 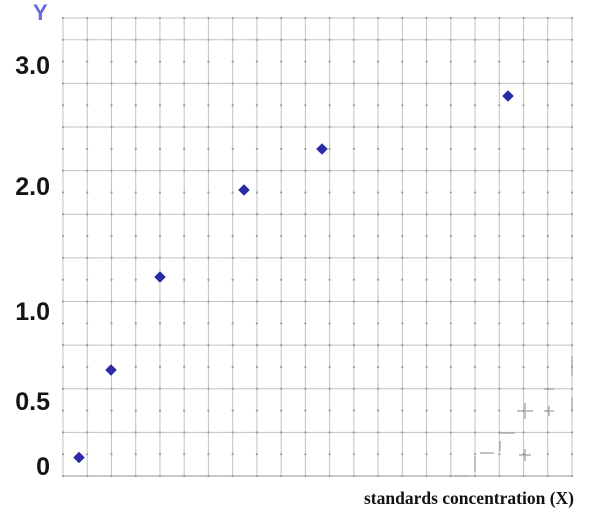 What do you see at coordinates (322, 149) in the screenshot?
I see `data-point` at bounding box center [322, 149].